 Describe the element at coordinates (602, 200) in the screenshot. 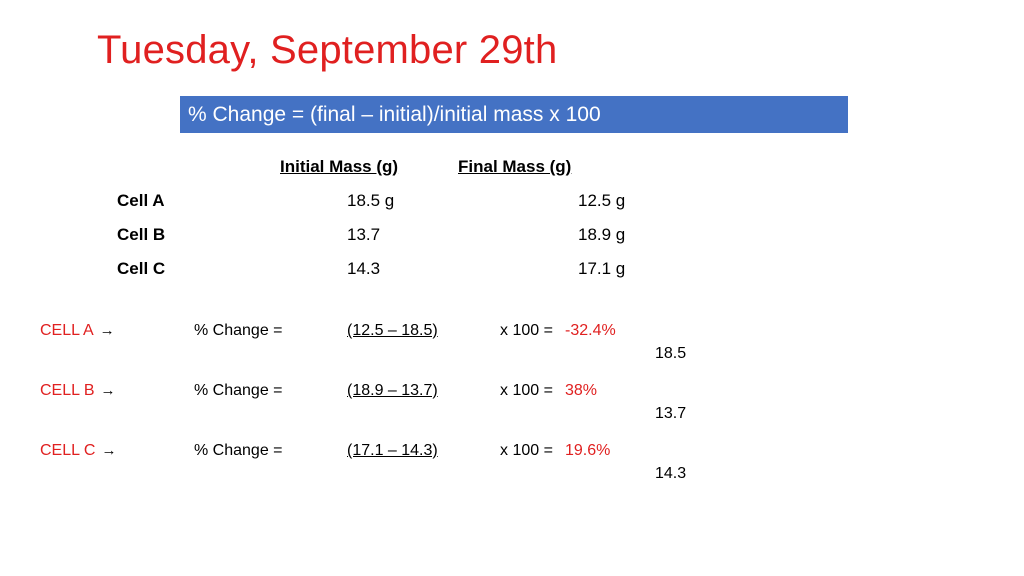

I see `cell-a-final: 12.5 g` at that location.